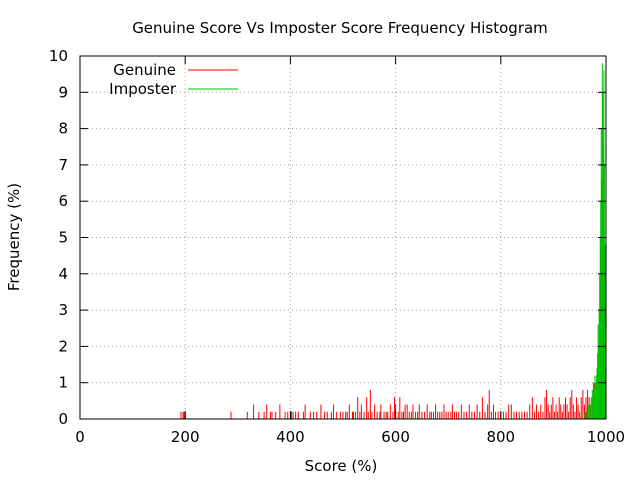 This screenshot has height=480, width=640. What do you see at coordinates (80, 437) in the screenshot?
I see `x-tick-label: 0` at bounding box center [80, 437].